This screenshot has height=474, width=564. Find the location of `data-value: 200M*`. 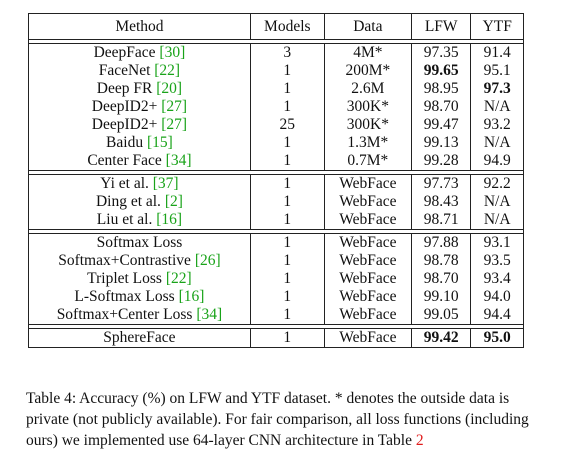

data-value: 200M* is located at coordinates (368, 70).